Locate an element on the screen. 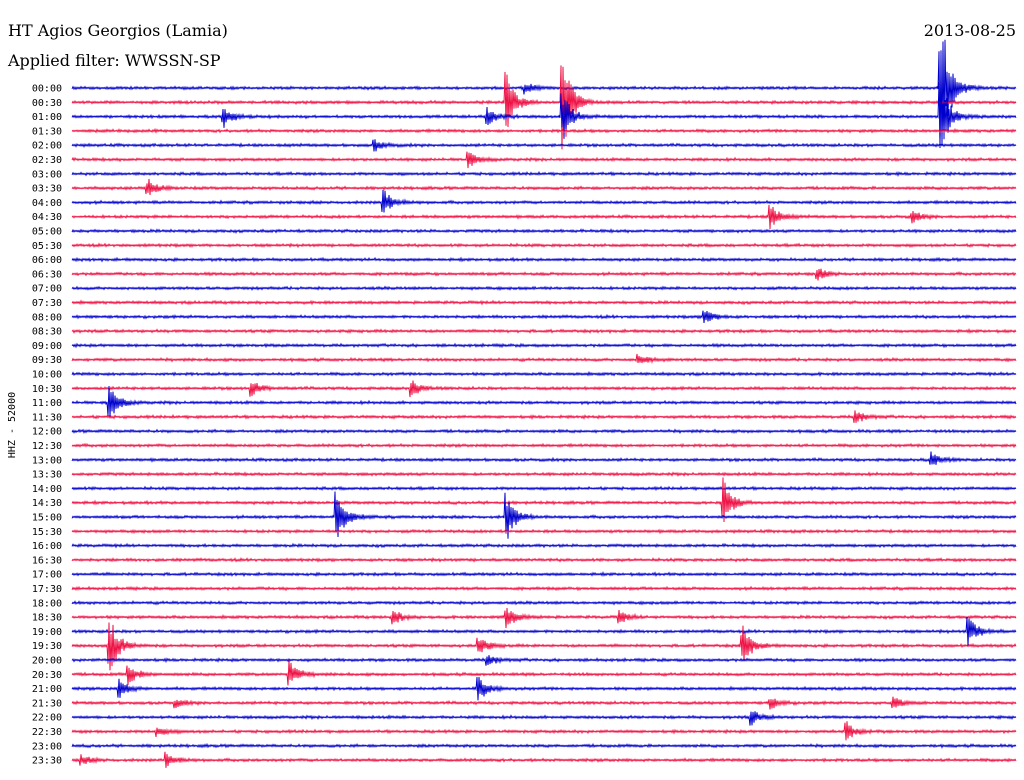 The image size is (1024, 780). row-time-label: 19:30 is located at coordinates (47, 646).